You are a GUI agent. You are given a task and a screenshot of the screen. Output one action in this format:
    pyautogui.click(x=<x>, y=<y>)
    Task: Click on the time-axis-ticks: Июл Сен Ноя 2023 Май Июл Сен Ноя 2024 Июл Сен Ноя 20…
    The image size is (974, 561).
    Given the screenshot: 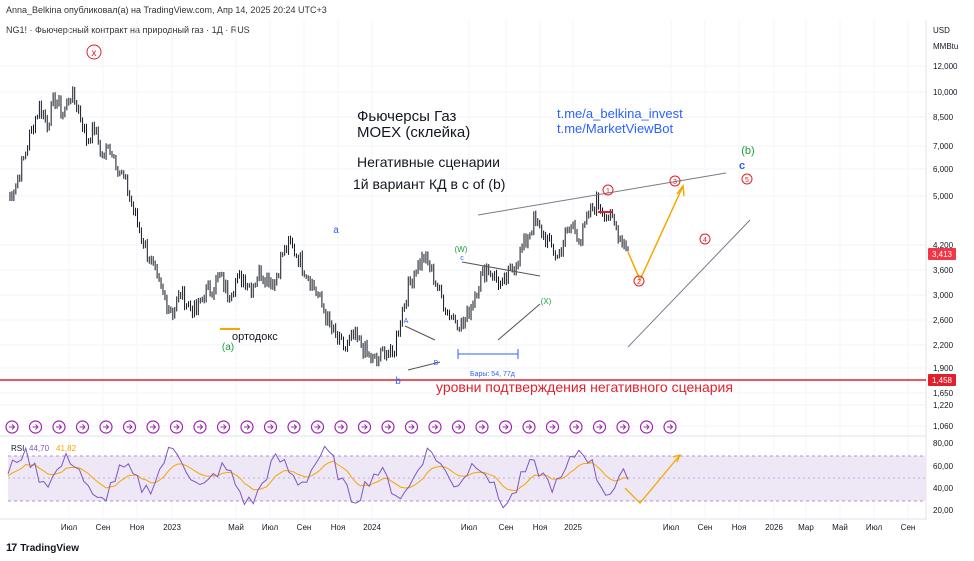 What is the action you would take?
    pyautogui.click(x=488, y=527)
    